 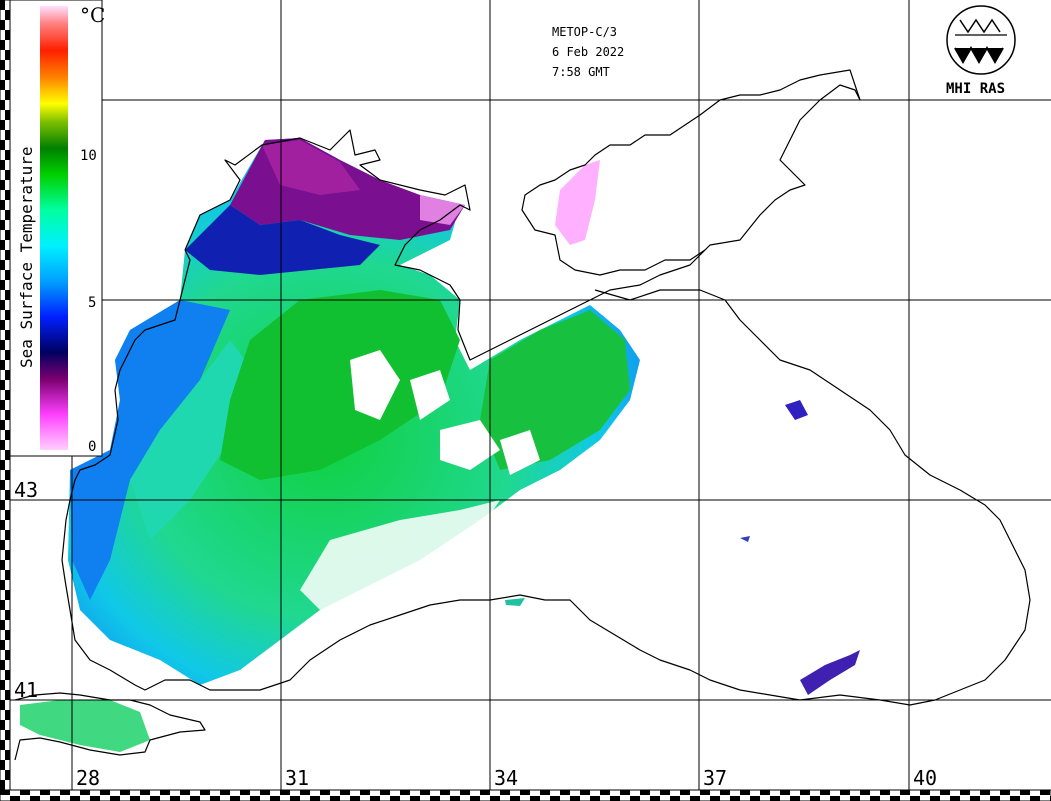 I want to click on longitude-label-37: 37, so click(x=715, y=778).